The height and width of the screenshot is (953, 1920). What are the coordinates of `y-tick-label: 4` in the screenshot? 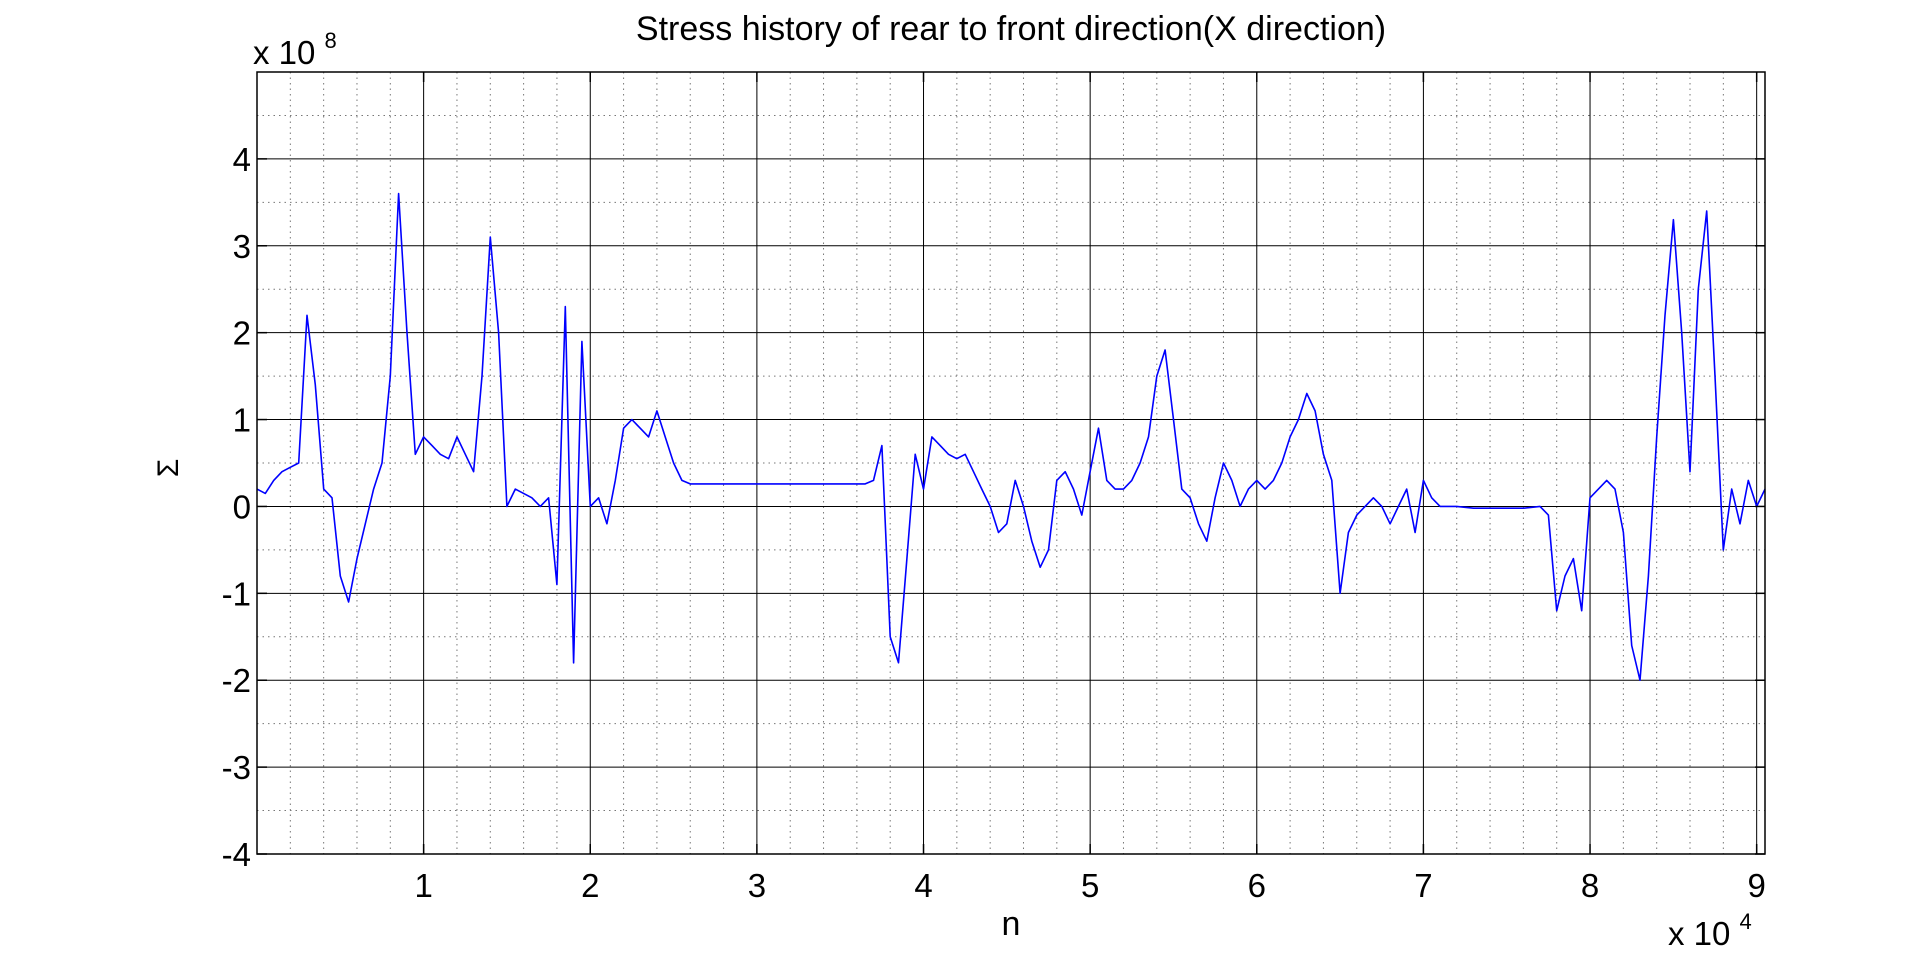 It's located at (242, 159).